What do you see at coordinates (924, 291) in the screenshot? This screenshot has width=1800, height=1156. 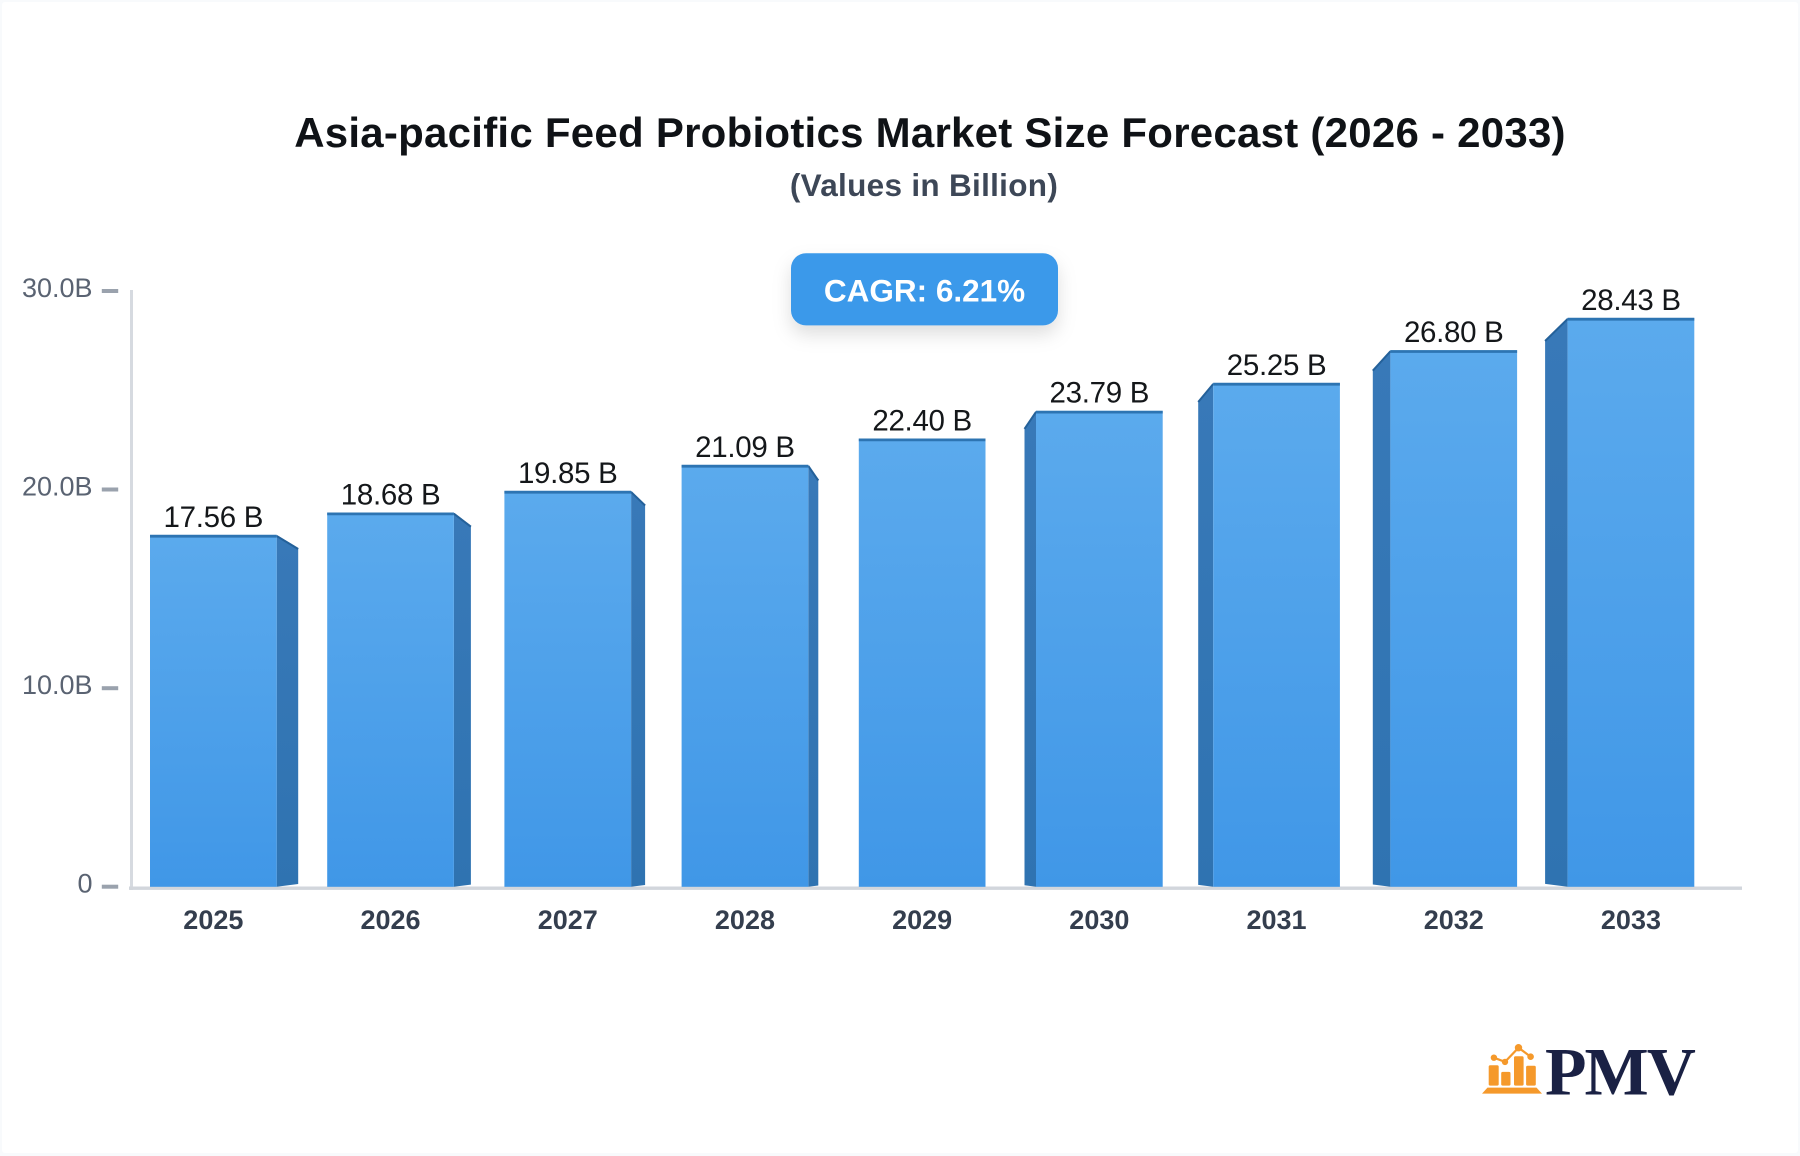 I see `svg-text: CAGR: 6.21%` at bounding box center [924, 291].